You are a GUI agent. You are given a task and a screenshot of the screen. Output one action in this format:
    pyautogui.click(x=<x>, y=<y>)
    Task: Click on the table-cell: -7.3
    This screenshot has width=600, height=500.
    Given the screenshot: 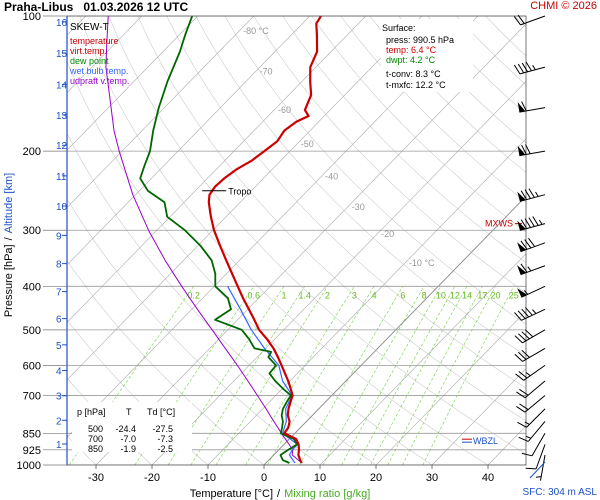 What is the action you would take?
    pyautogui.click(x=165, y=439)
    